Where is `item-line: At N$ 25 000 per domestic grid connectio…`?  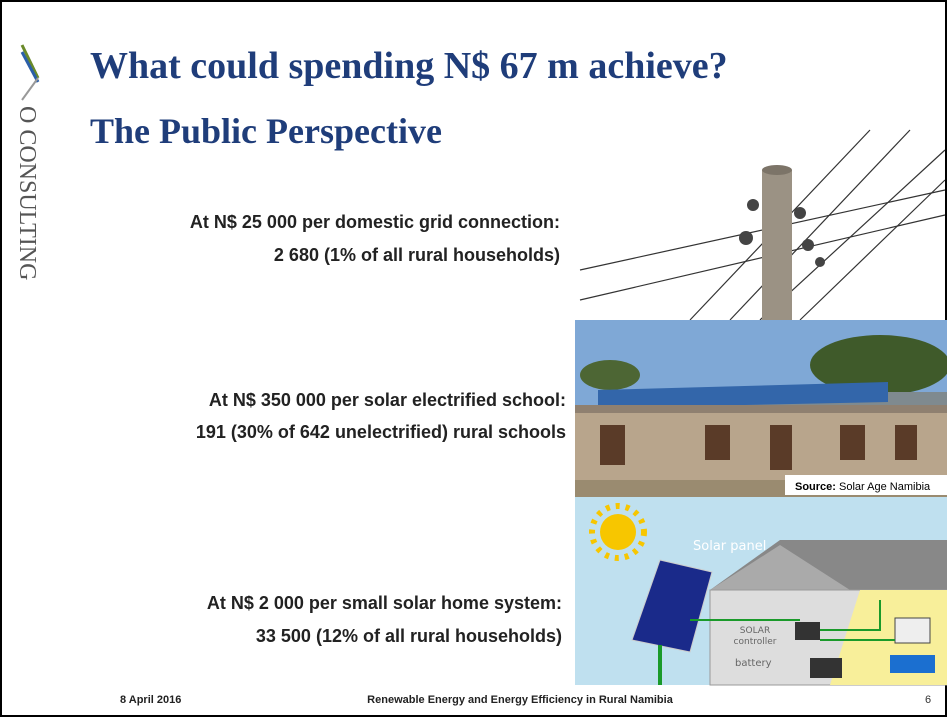 item-line: At N$ 25 000 per domestic grid connectio… is located at coordinates (375, 222).